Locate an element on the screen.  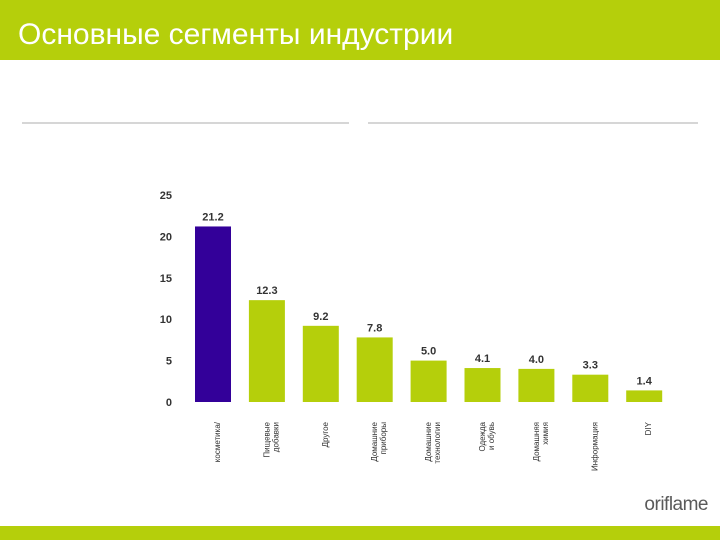
category-label: Домашние технологии is located at coordinates (433, 442).